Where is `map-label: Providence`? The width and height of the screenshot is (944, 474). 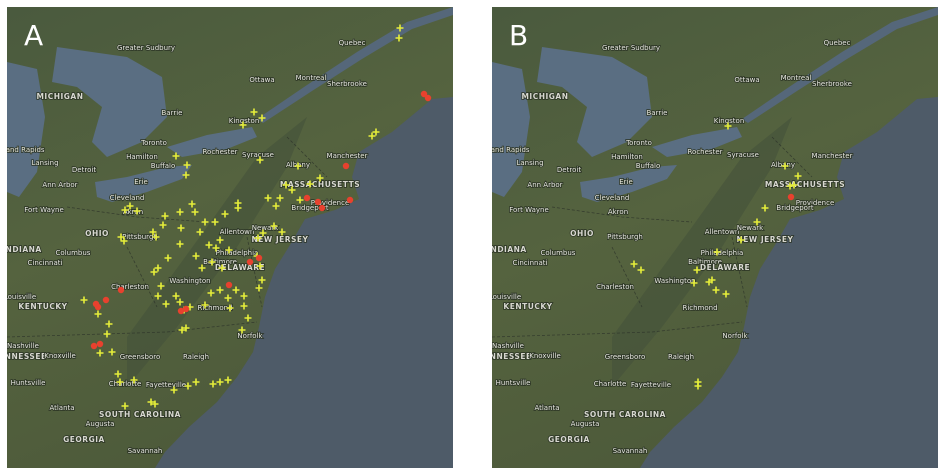
map-label: Providence is located at coordinates (815, 203).